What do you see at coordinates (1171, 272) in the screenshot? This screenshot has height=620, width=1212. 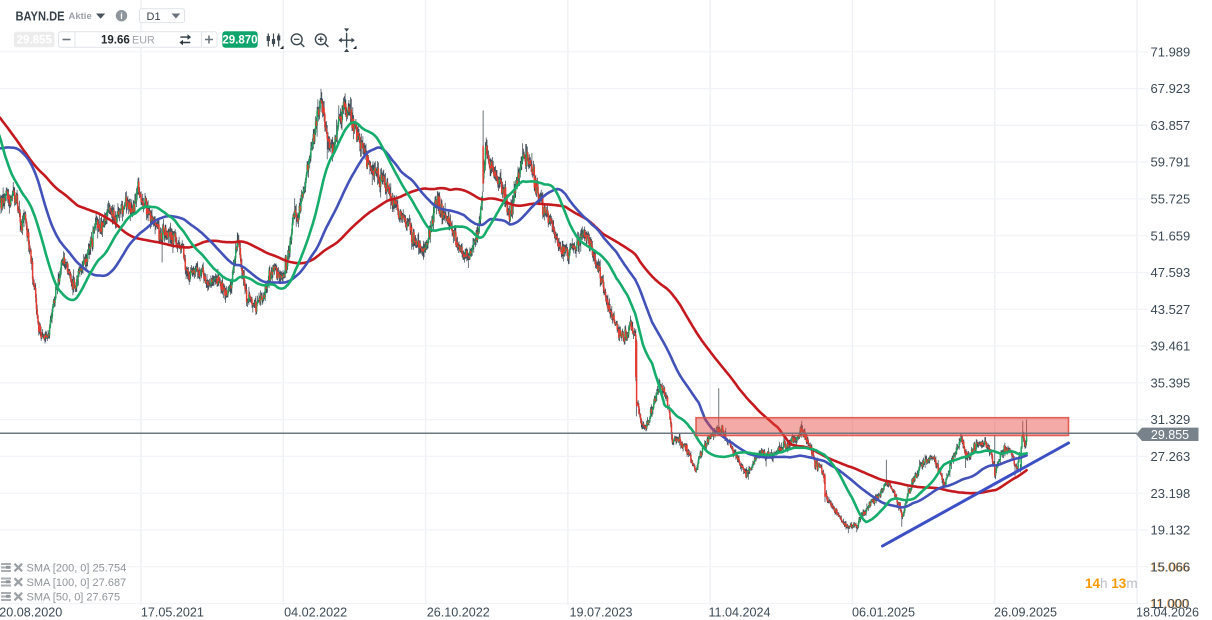 I see `svg-text: 47.593` at bounding box center [1171, 272].